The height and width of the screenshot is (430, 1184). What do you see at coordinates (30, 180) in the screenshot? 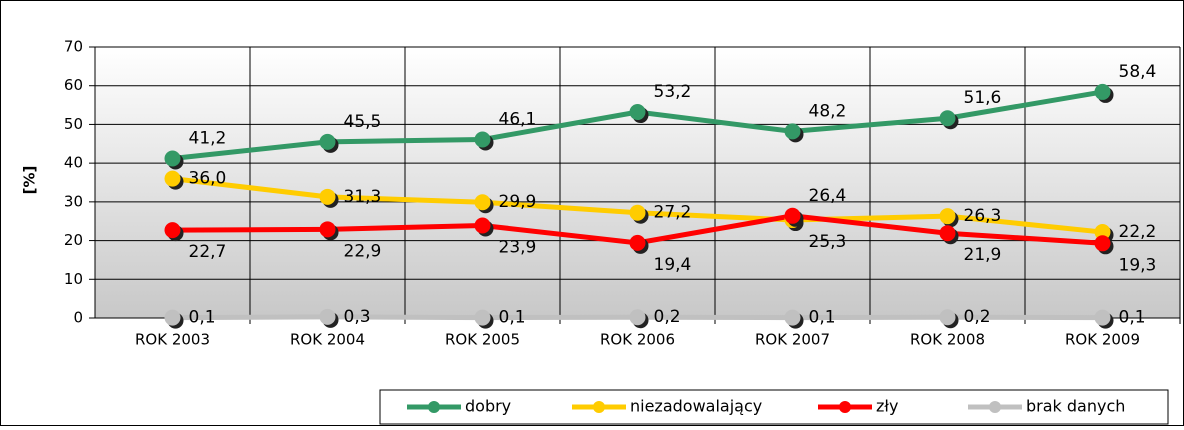
I see `y-axis-label: [%]` at bounding box center [30, 180].